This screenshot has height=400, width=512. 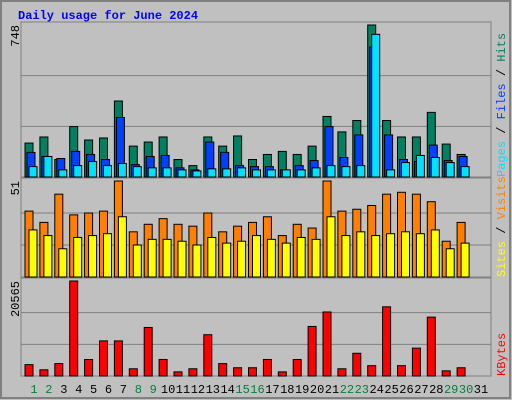 What do you see at coordinates (502, 159) in the screenshot?
I see `legend-entry: Pages` at bounding box center [502, 159].